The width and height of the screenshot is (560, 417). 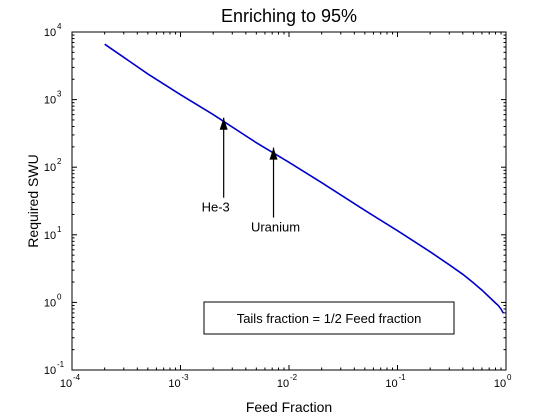 What do you see at coordinates (186, 377) in the screenshot?
I see `x-tick-label-exponent: -3` at bounding box center [186, 377].